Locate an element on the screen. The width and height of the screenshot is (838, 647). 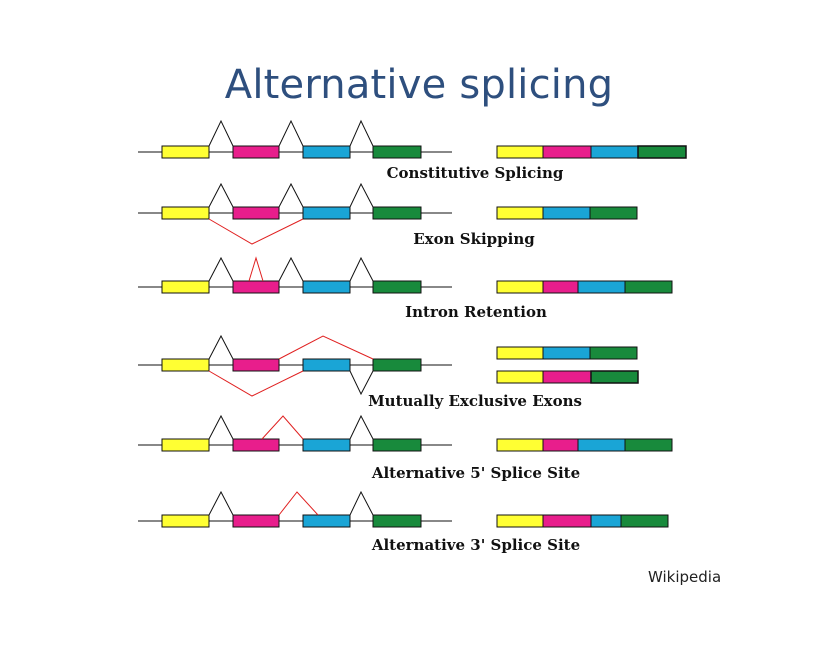
row-label: Intron Retention is located at coordinates (476, 312).